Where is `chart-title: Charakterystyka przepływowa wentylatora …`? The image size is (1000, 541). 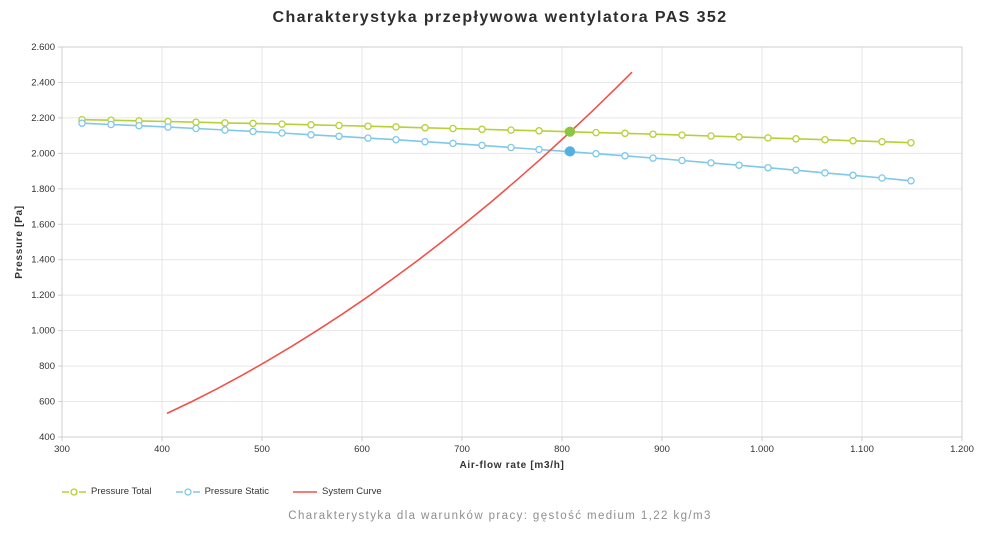 chart-title: Charakterystyka przepływowa wentylatora … is located at coordinates (500, 17).